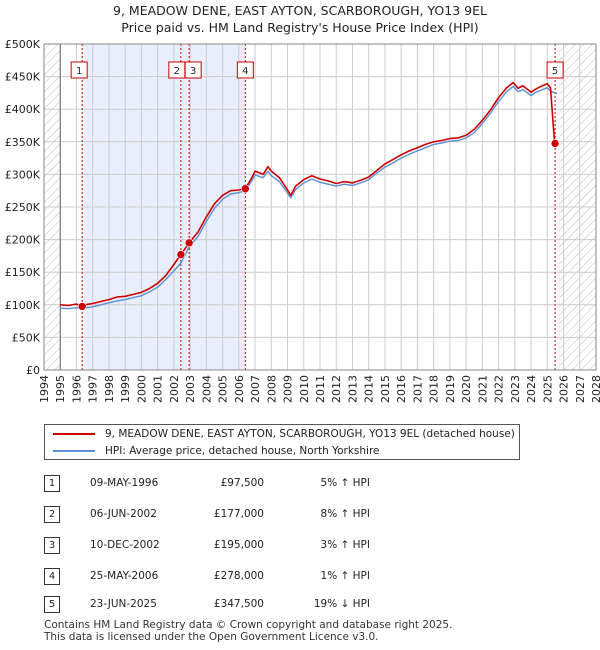 This screenshot has height=650, width=600. I want to click on sale-number: 2, so click(52, 514).